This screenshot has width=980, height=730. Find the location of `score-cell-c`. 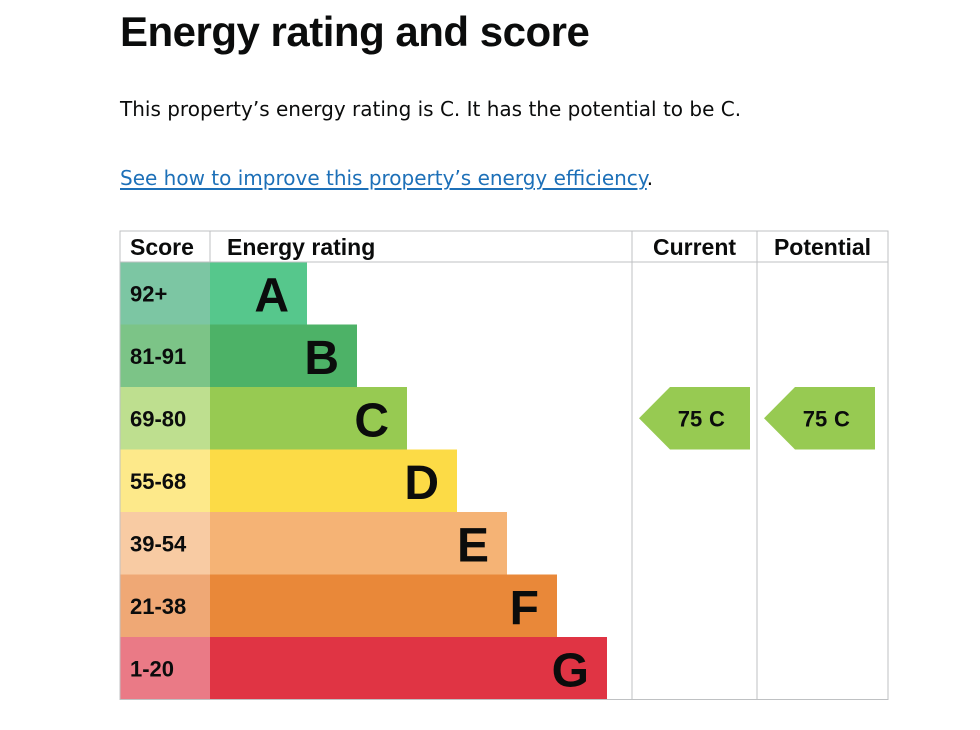

score-cell-c is located at coordinates (165, 418).